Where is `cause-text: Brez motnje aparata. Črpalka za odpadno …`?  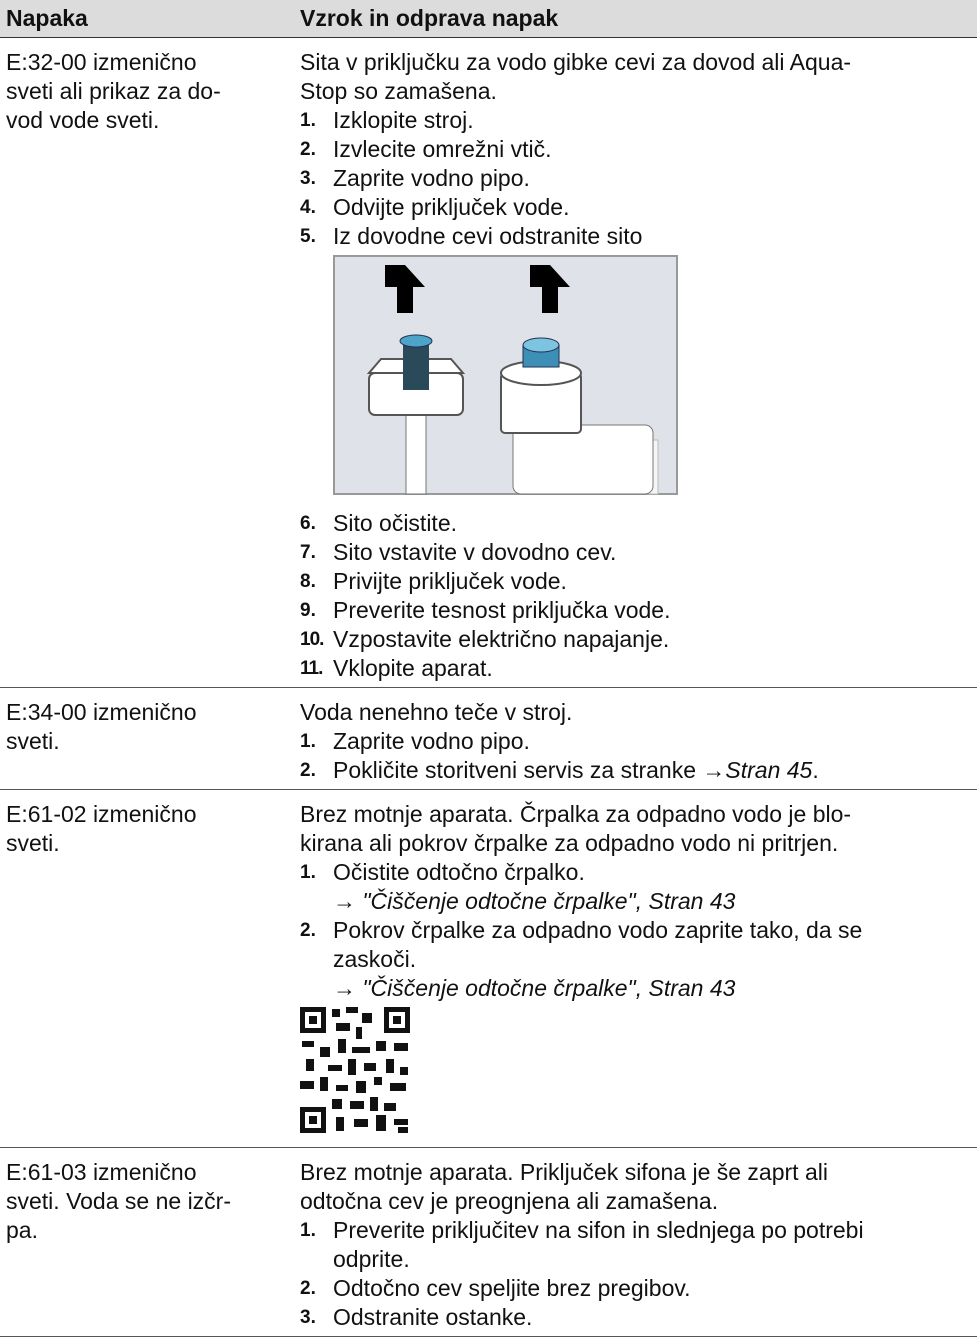 cause-text: Brez motnje aparata. Črpalka za odpadno … is located at coordinates (576, 814).